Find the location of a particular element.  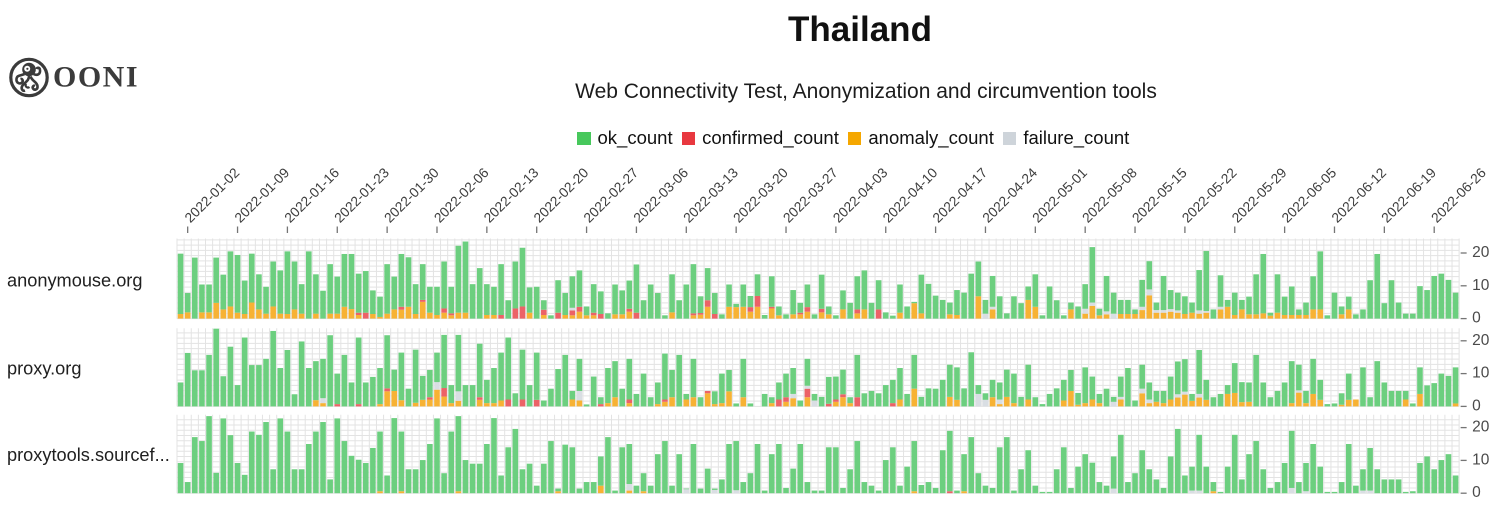

svg-text: OONI is located at coordinates (96, 76).